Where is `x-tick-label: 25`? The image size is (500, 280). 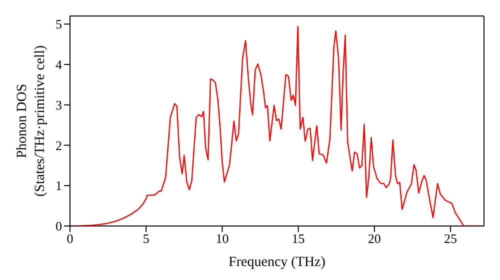 x-tick-label: 25 is located at coordinates (451, 238).